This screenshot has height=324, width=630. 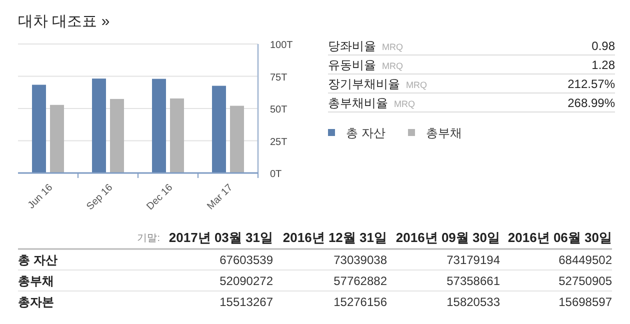 What do you see at coordinates (473, 260) in the screenshot?
I see `data-label: 73179194` at bounding box center [473, 260].